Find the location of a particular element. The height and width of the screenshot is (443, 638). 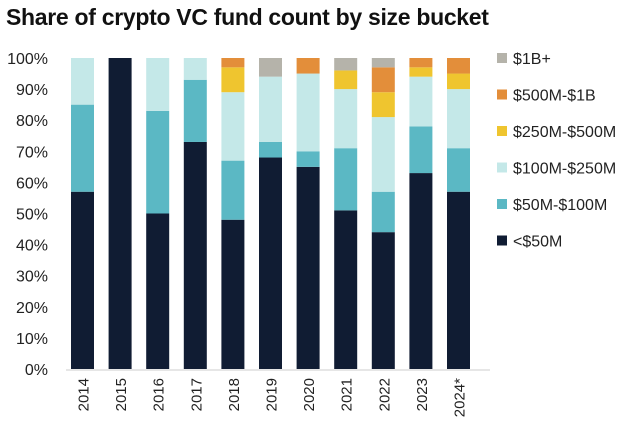

y-tick-label: 80% is located at coordinates (32, 121).